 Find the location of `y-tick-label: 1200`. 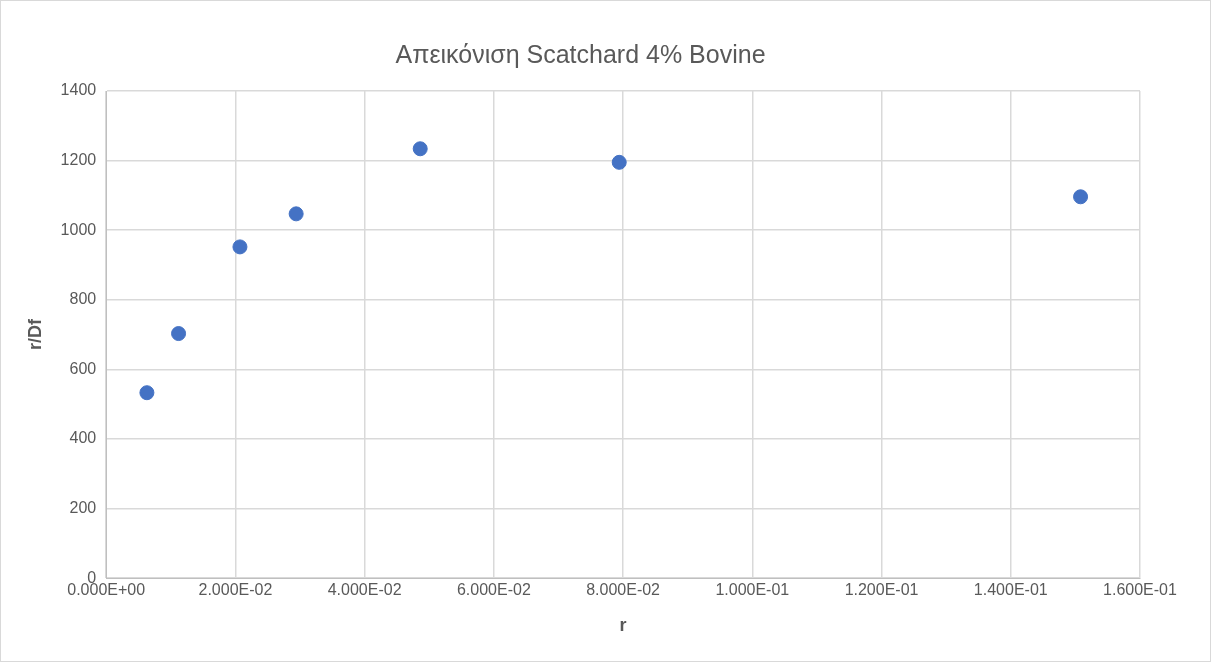

y-tick-label: 1200 is located at coordinates (78, 160).